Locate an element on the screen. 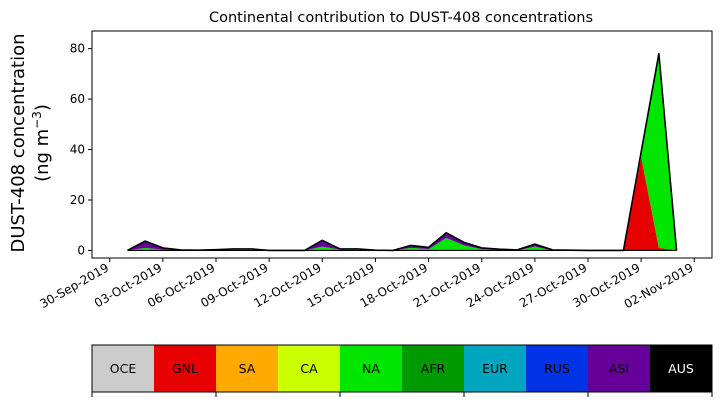  legend-colorbar: OCE GNL SA CA NA AFR EUR RUS ASI AUS is located at coordinates (402, 370).